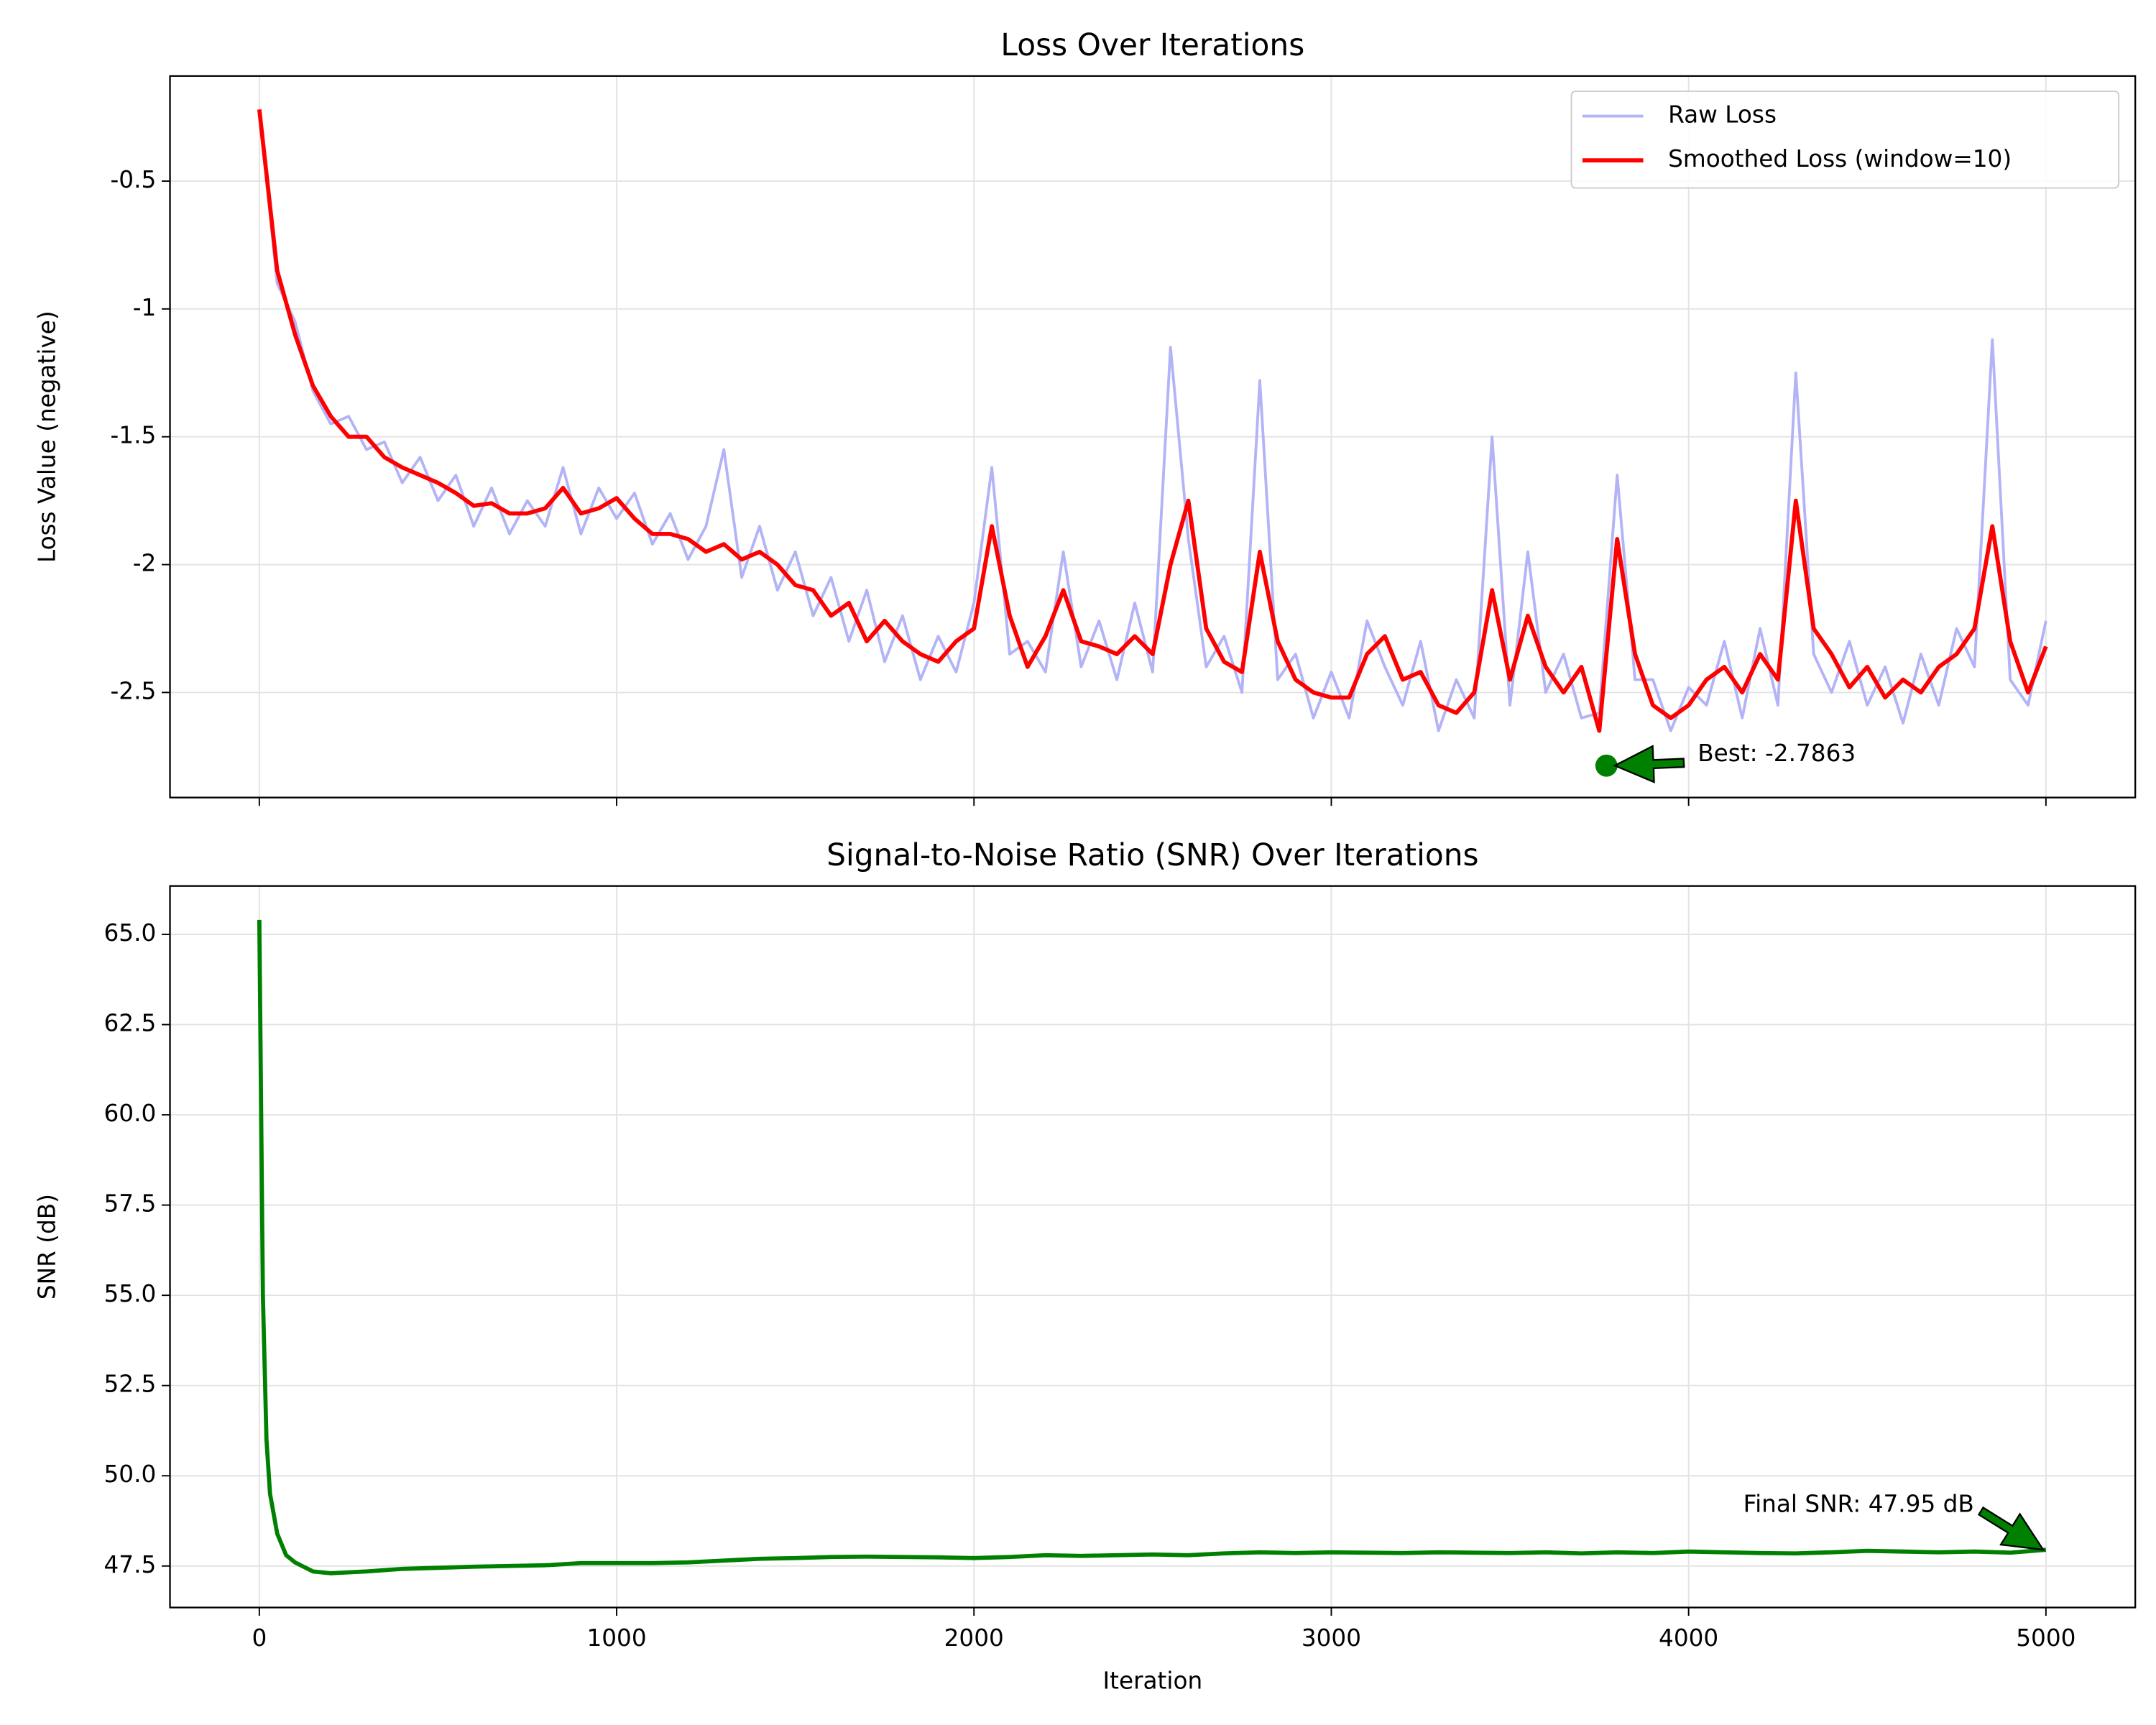  I want to click on chart-title: Loss Over Iterations, so click(1152, 45).